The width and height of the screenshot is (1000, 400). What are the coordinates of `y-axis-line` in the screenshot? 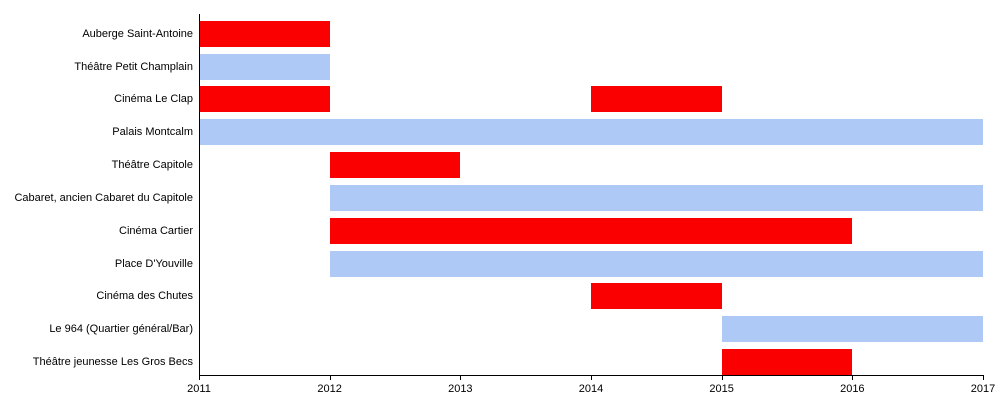 It's located at (199, 194).